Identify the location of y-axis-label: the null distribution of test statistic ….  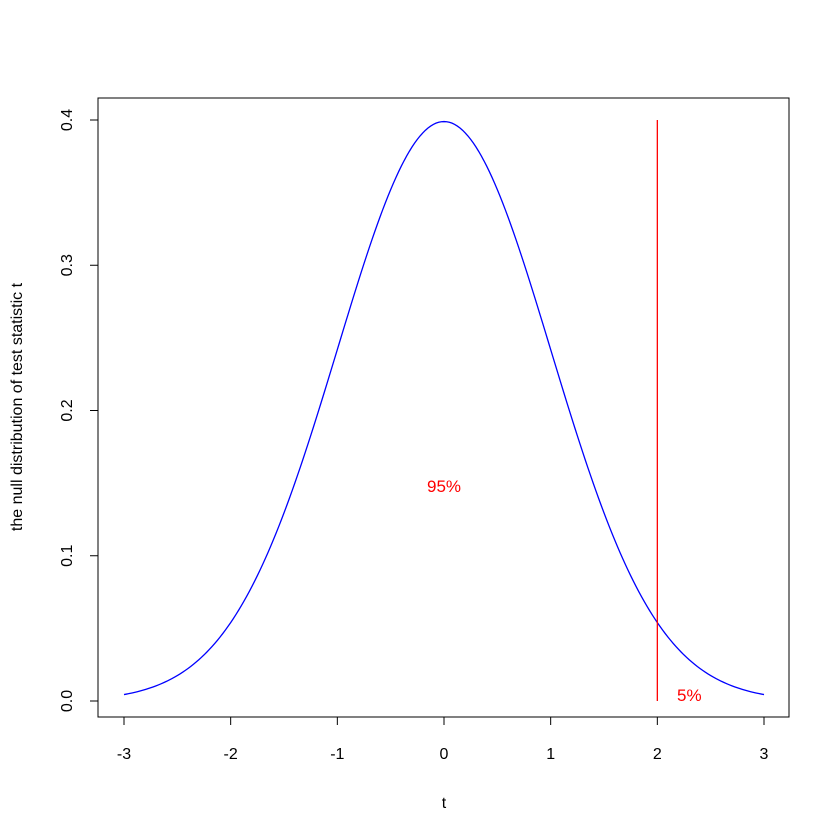
(17, 406).